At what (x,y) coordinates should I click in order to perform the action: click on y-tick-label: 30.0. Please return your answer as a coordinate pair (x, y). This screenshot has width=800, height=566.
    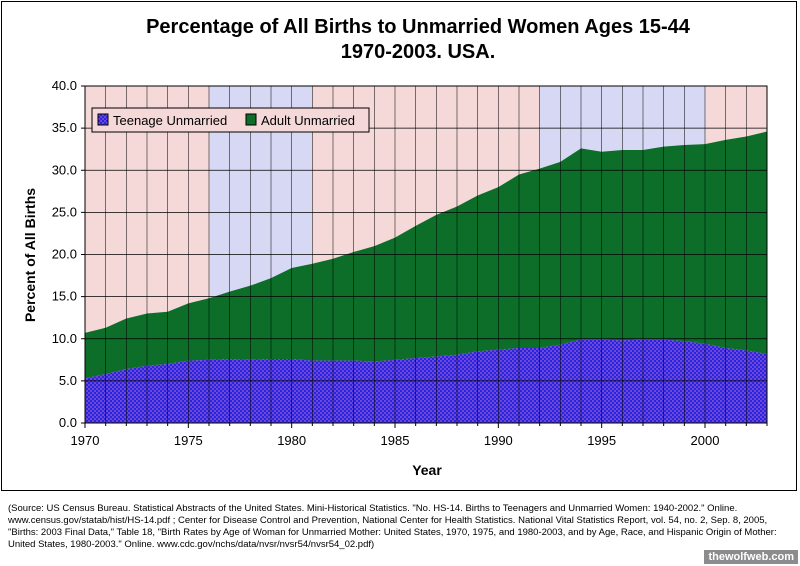
    Looking at the image, I should click on (64, 169).